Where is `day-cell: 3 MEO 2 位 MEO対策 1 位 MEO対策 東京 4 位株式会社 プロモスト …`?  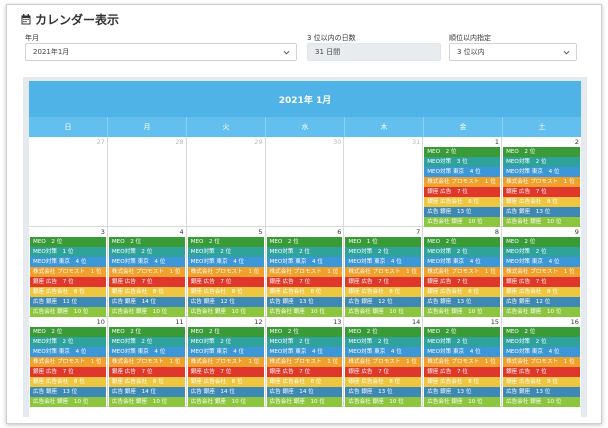
day-cell: 3 MEO 2 位 MEO対策 1 位 MEO対策 東京 4 位株式会社 プロモスト … is located at coordinates (68, 272).